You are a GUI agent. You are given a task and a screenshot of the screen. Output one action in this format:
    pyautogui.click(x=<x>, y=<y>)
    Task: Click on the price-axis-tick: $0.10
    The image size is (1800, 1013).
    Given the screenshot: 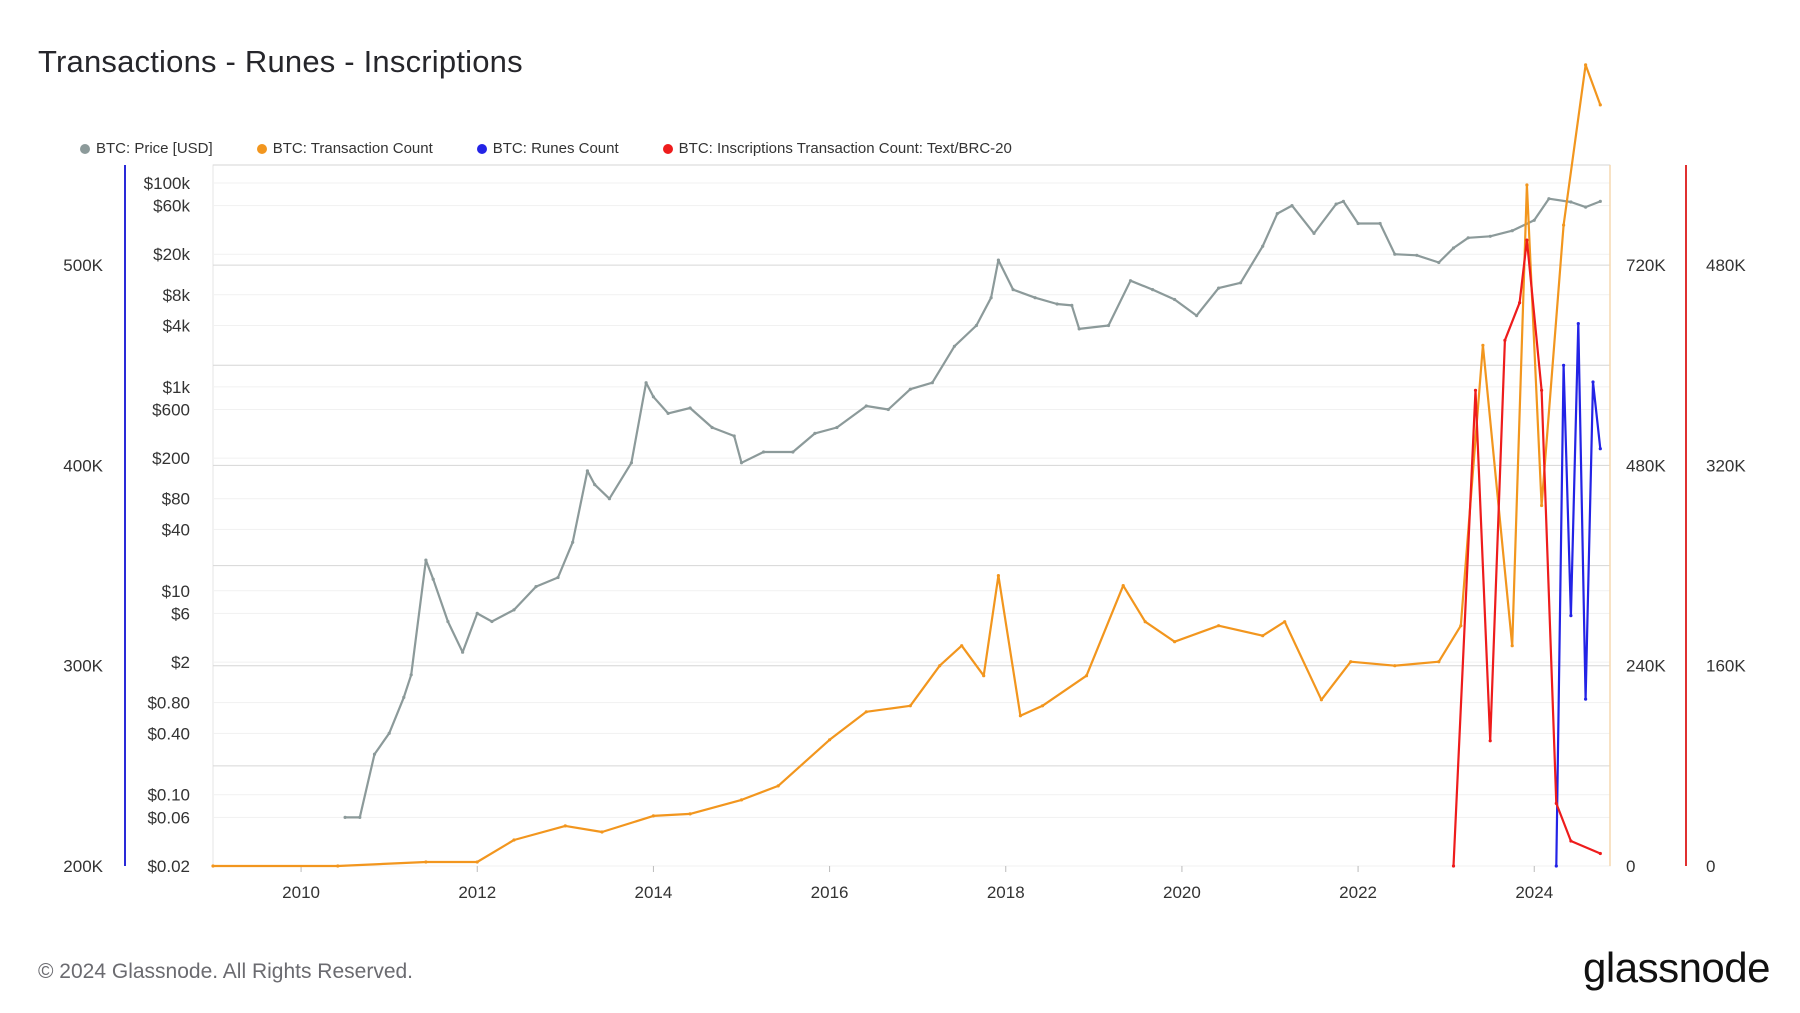 What is the action you would take?
    pyautogui.click(x=168, y=795)
    